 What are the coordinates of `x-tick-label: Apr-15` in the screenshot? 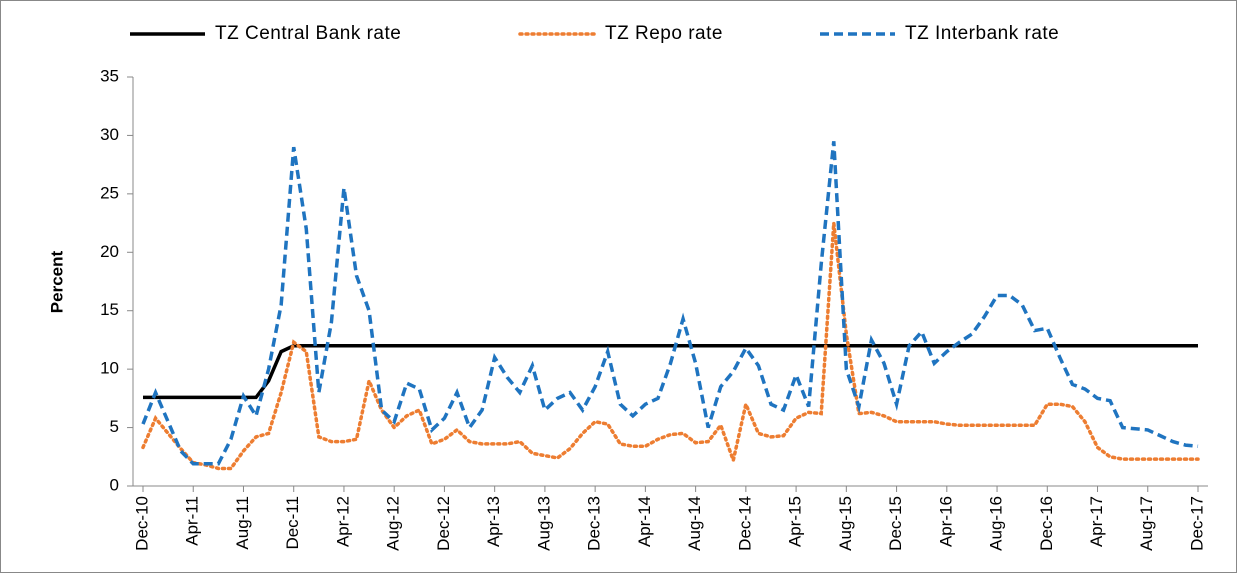 It's located at (795, 521).